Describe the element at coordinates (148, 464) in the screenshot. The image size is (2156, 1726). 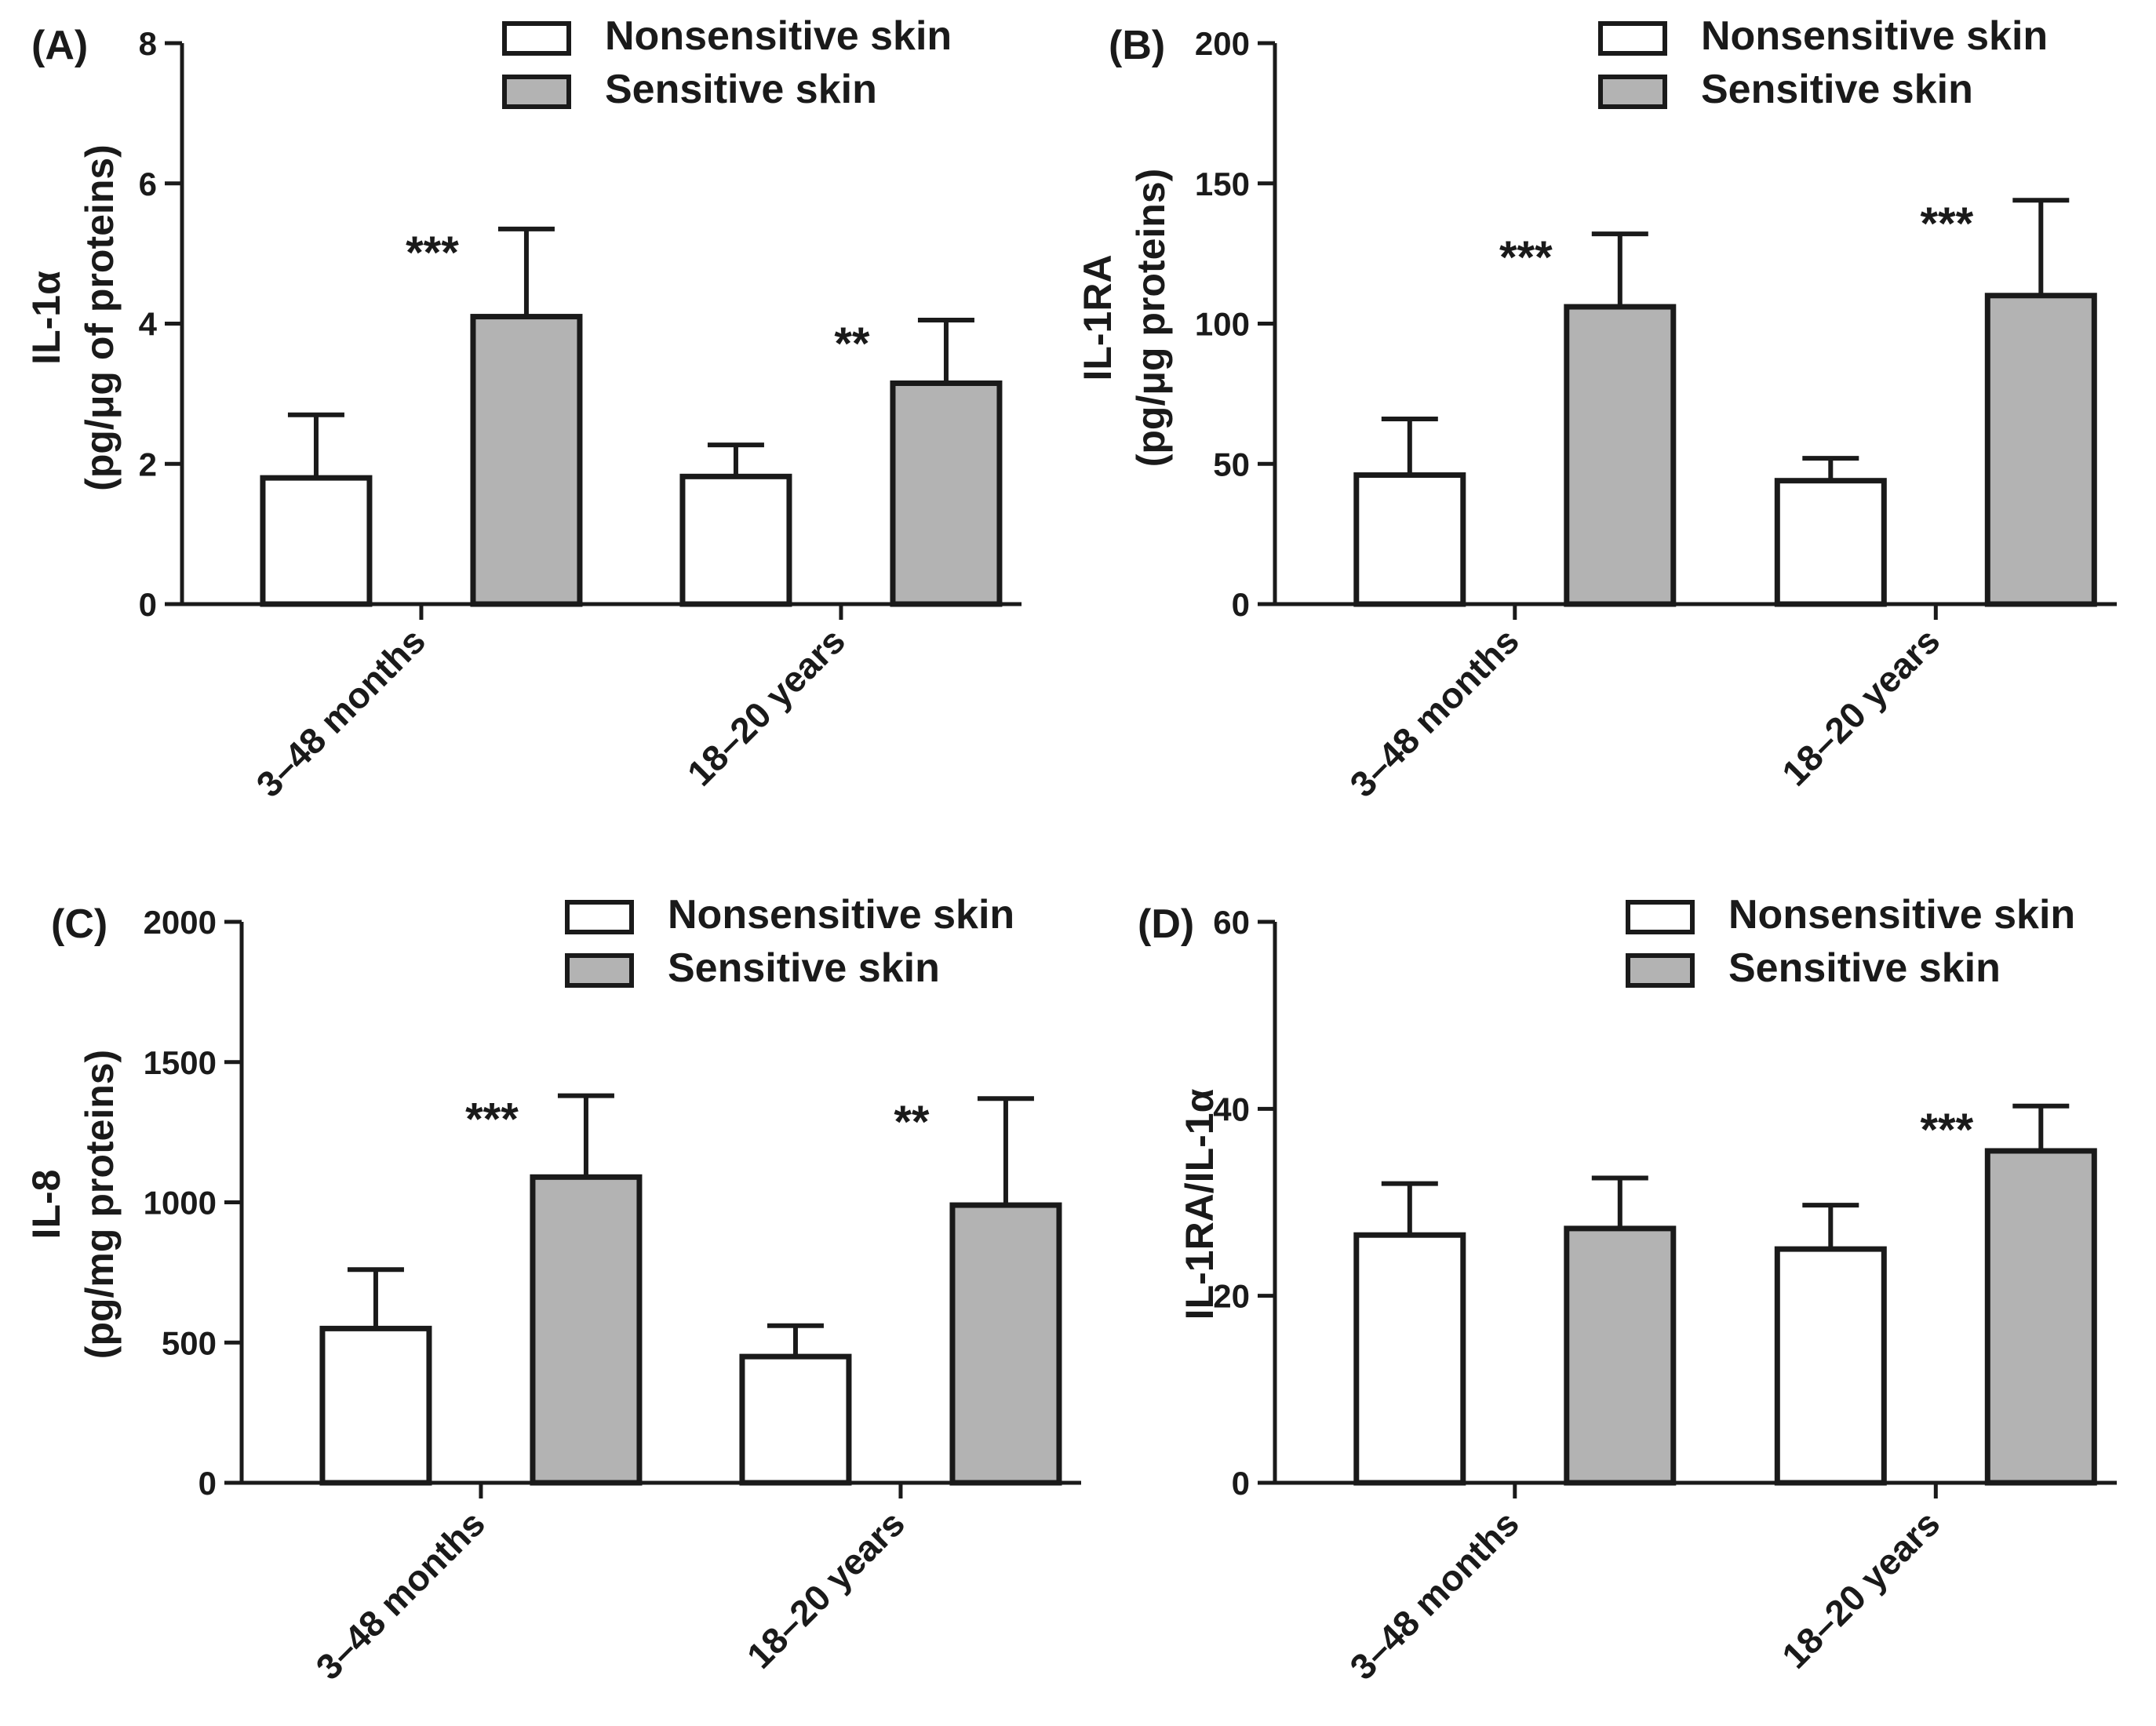
I see `y-tick-label: 2` at that location.